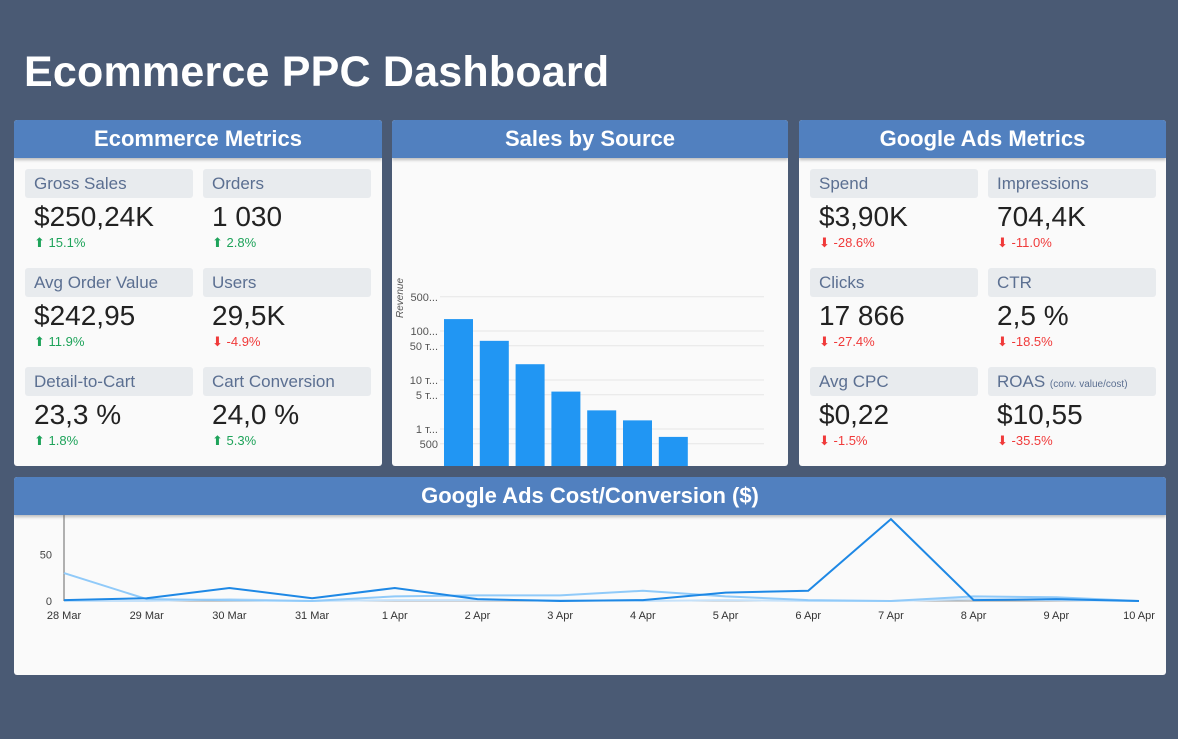 This screenshot has width=1178, height=739. Describe the element at coordinates (109, 282) in the screenshot. I see `metric-label: Avg Order Value` at that location.